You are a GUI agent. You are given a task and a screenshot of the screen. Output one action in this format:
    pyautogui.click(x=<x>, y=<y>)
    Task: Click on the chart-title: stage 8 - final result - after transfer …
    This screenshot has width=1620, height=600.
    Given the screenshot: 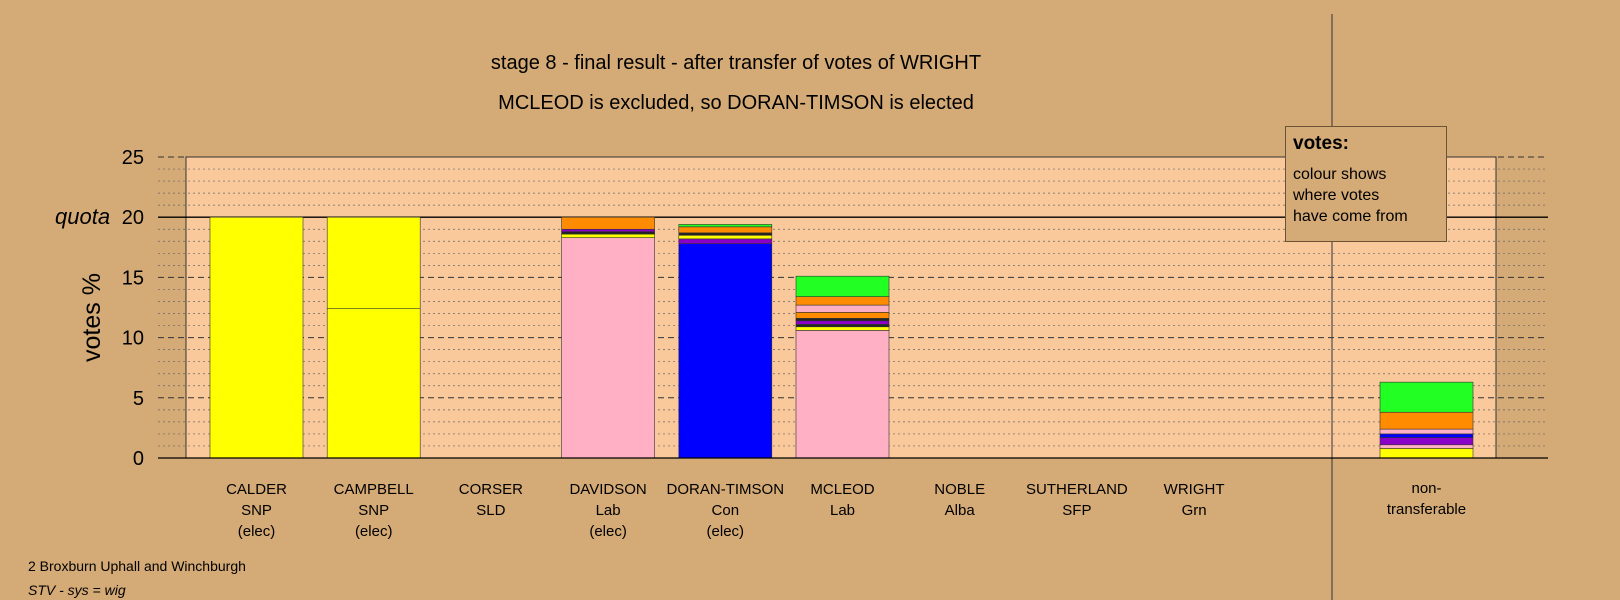 What is the action you would take?
    pyautogui.click(x=736, y=63)
    